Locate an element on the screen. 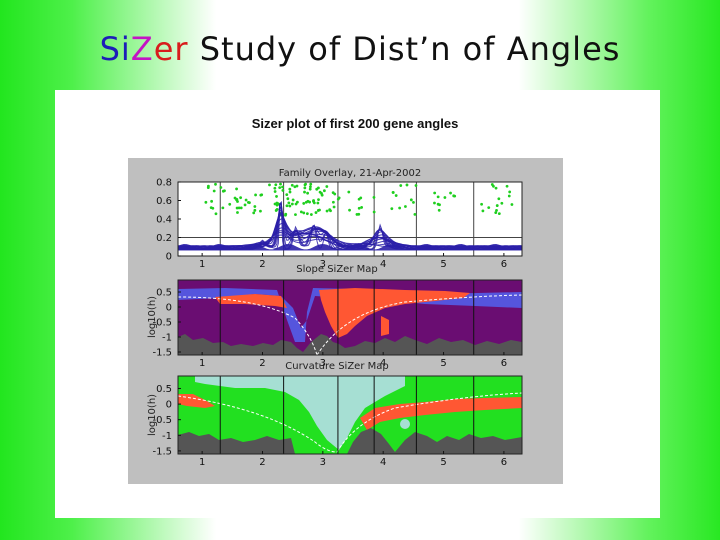 The height and width of the screenshot is (540, 720). figure-main-title: Sizer plot of first 200 gene angles is located at coordinates (355, 123).